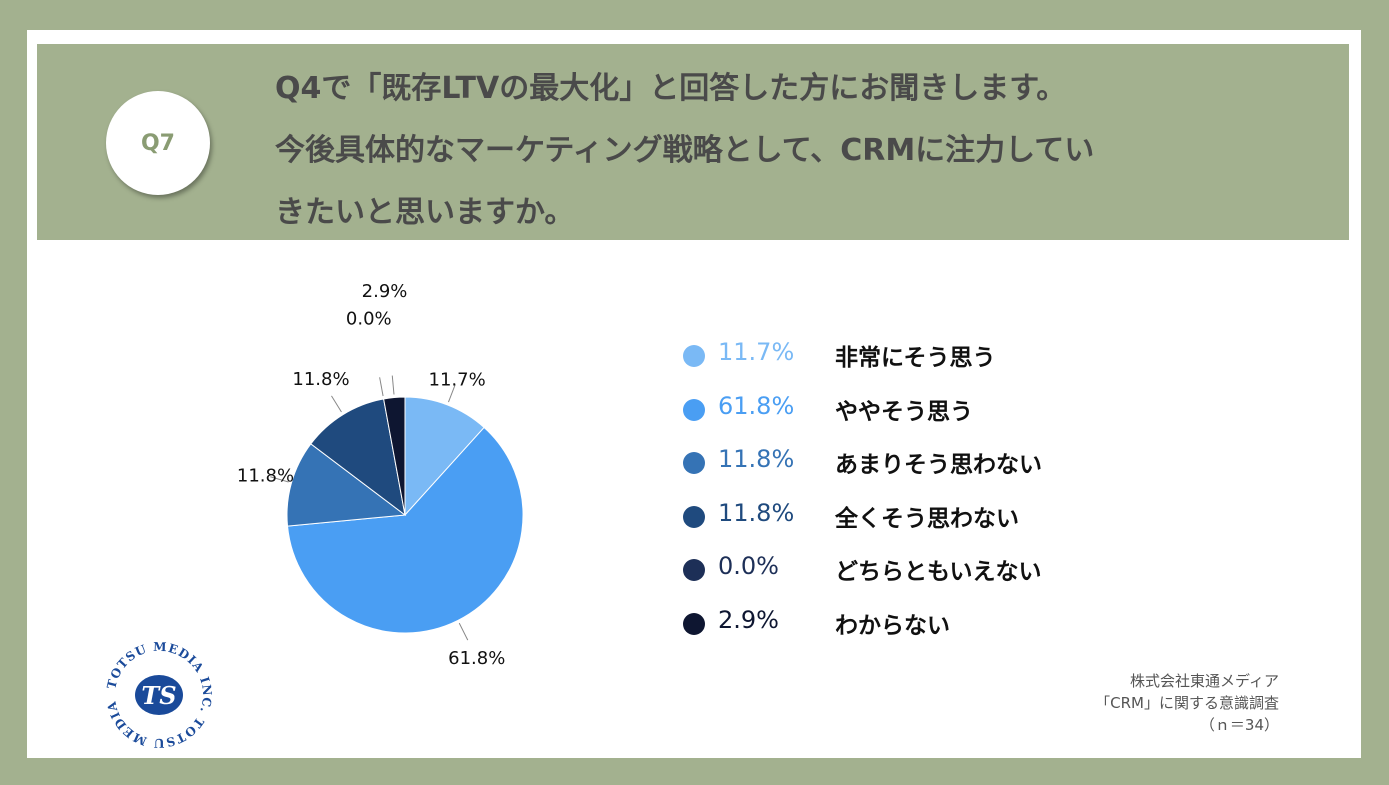  Describe the element at coordinates (915, 358) in the screenshot. I see `legend-label: 非常にそう思う` at that location.